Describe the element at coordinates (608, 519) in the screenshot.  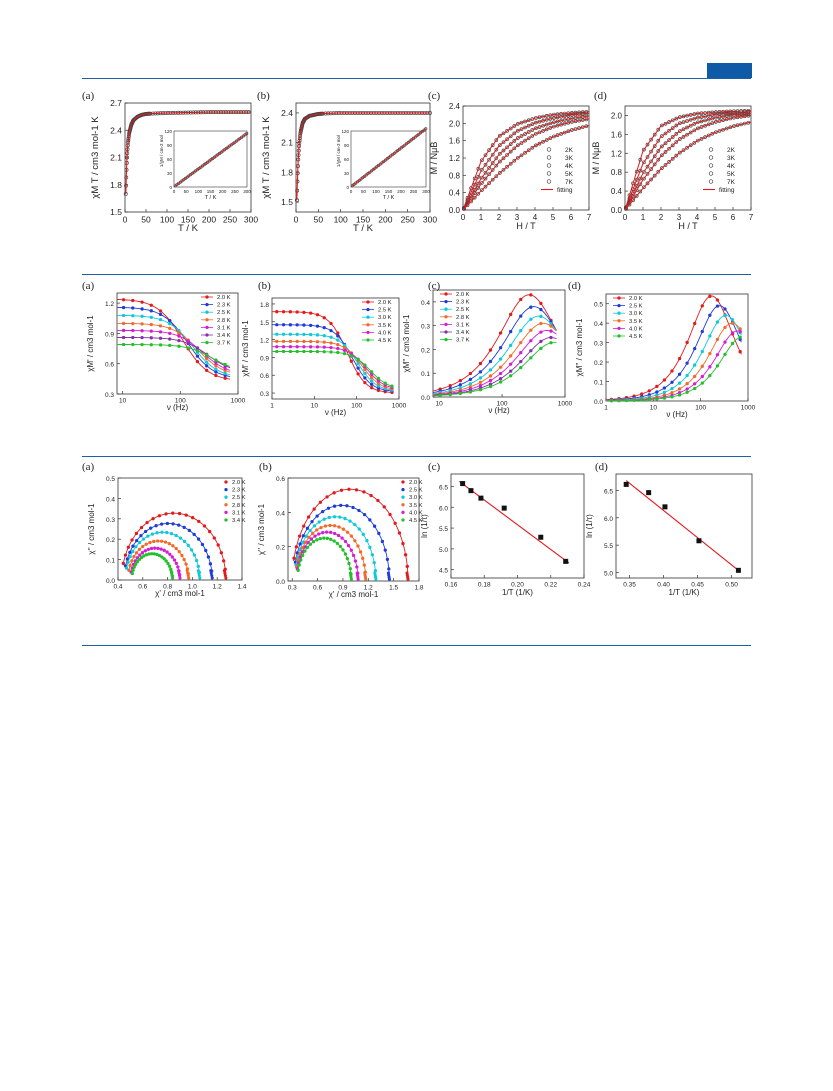
I see `r3d-ytick-label: 6.0` at that location.